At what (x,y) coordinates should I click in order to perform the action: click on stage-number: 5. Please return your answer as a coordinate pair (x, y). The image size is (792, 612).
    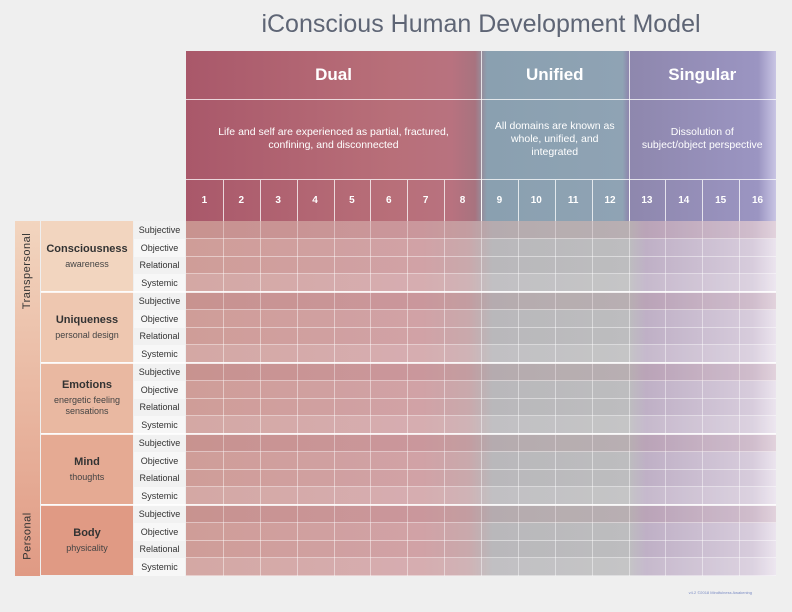
    Looking at the image, I should click on (352, 200).